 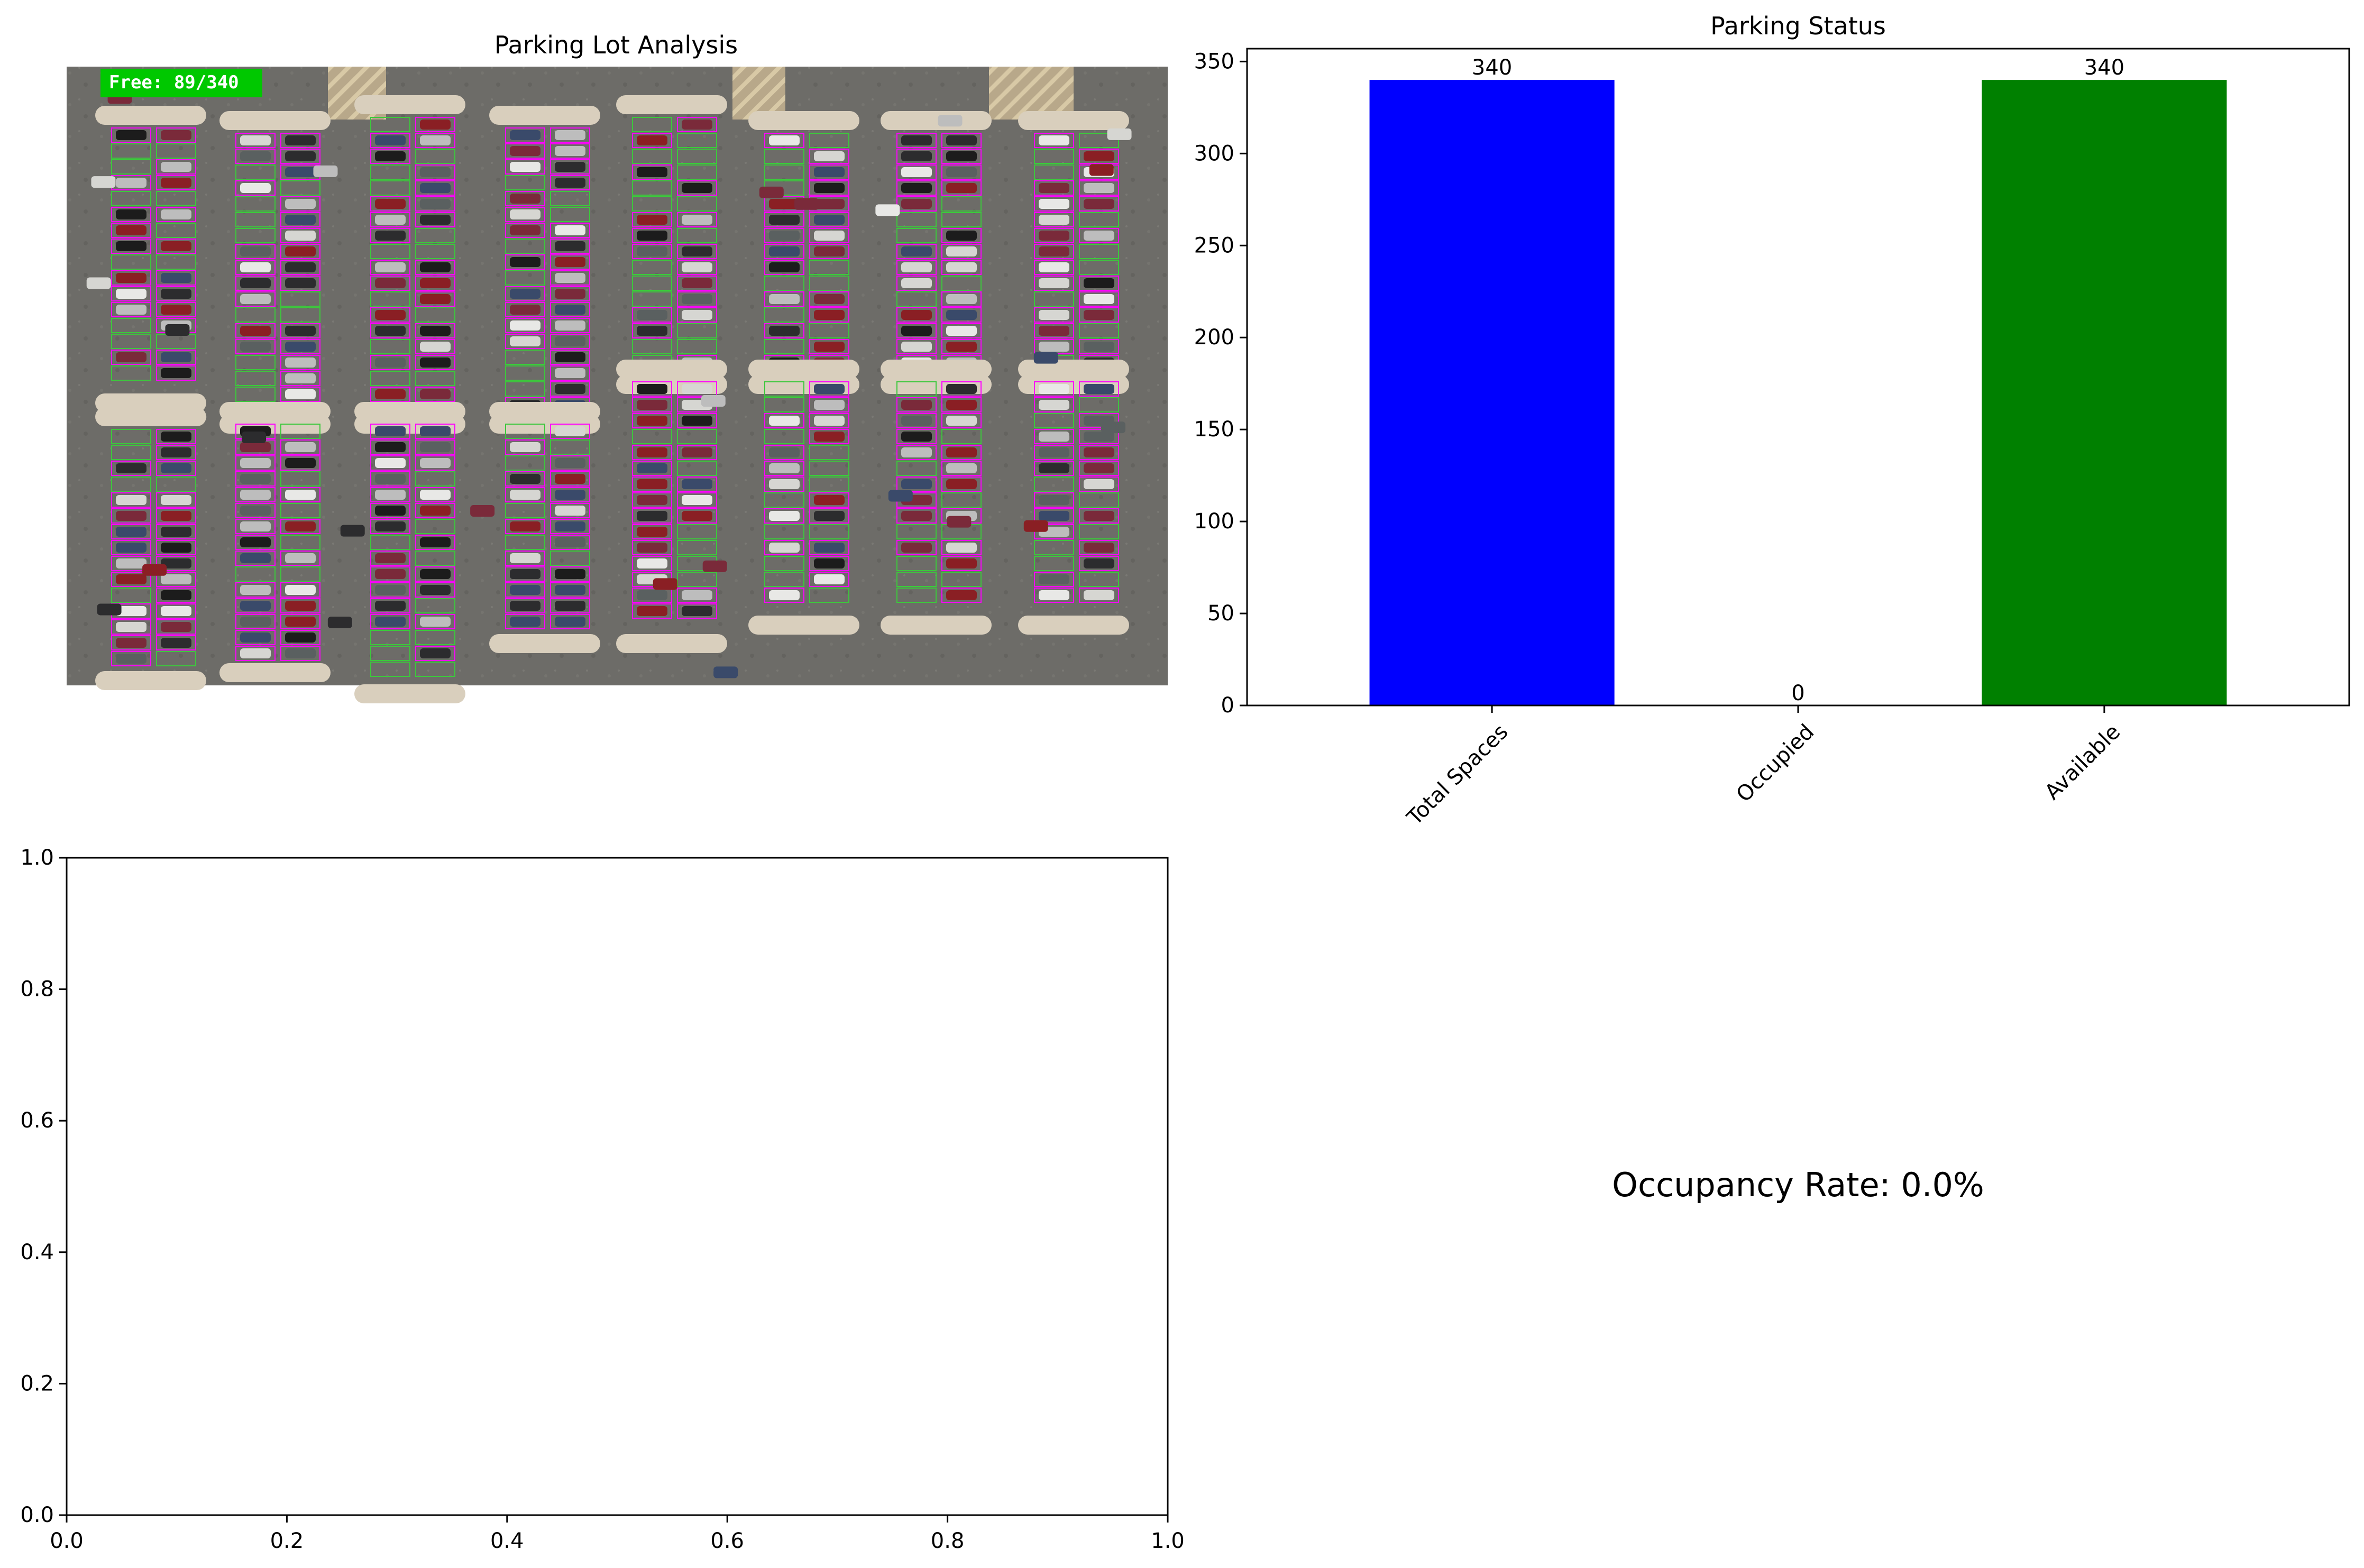 What do you see at coordinates (287, 1541) in the screenshot?
I see `empty-x-tick-label-1: 0.2` at bounding box center [287, 1541].